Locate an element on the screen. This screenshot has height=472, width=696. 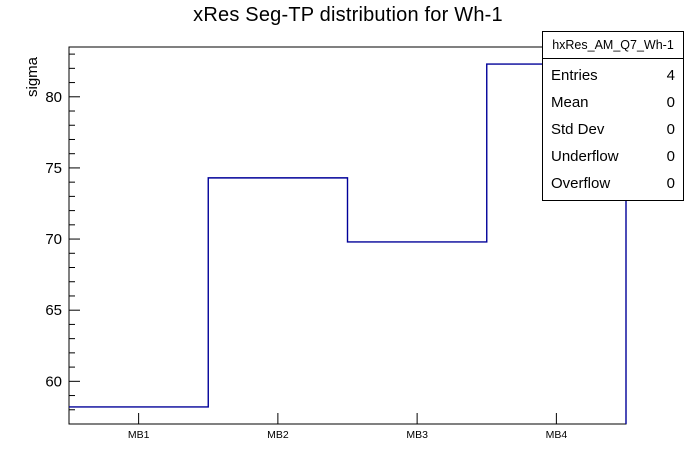
stats-row: Std Dev 0 is located at coordinates (613, 129).